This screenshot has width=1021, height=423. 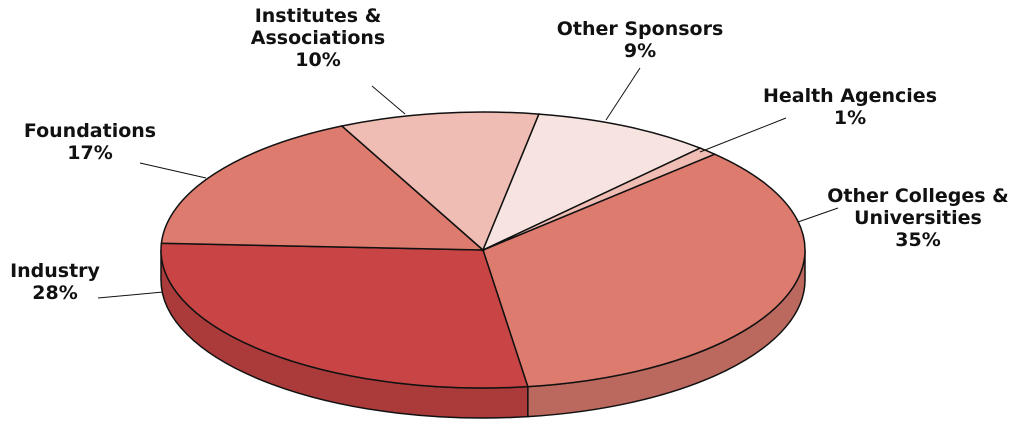 I want to click on slice-label: Other Colleges & Universities 35%, so click(x=918, y=218).